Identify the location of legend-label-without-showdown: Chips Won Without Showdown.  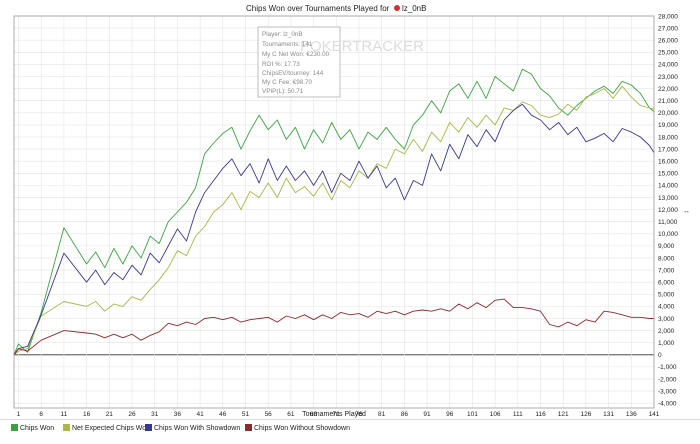
(302, 428).